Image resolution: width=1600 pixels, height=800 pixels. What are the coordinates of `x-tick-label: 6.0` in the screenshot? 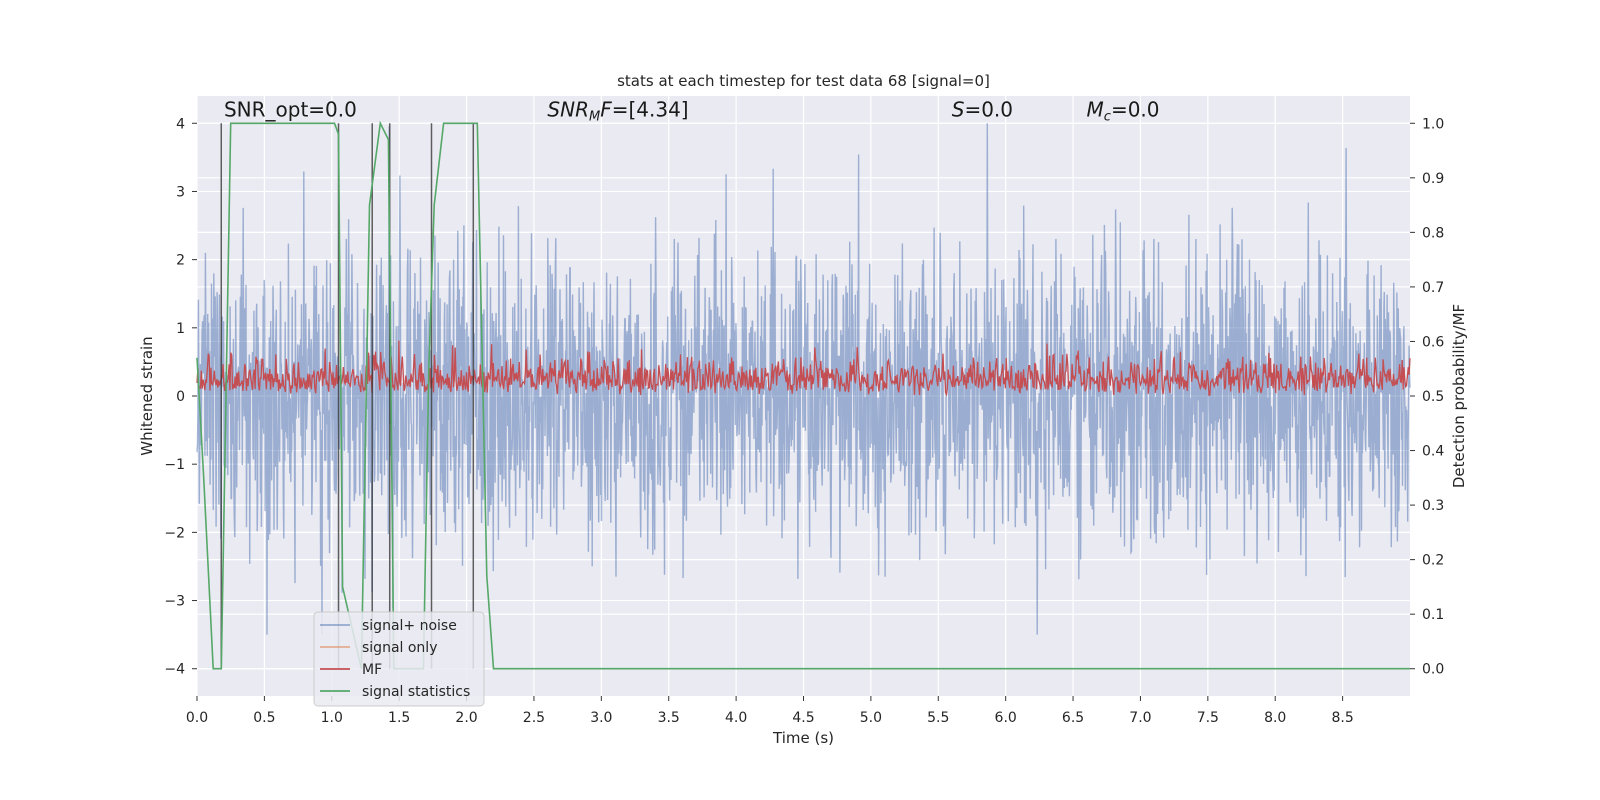 It's located at (1006, 718).